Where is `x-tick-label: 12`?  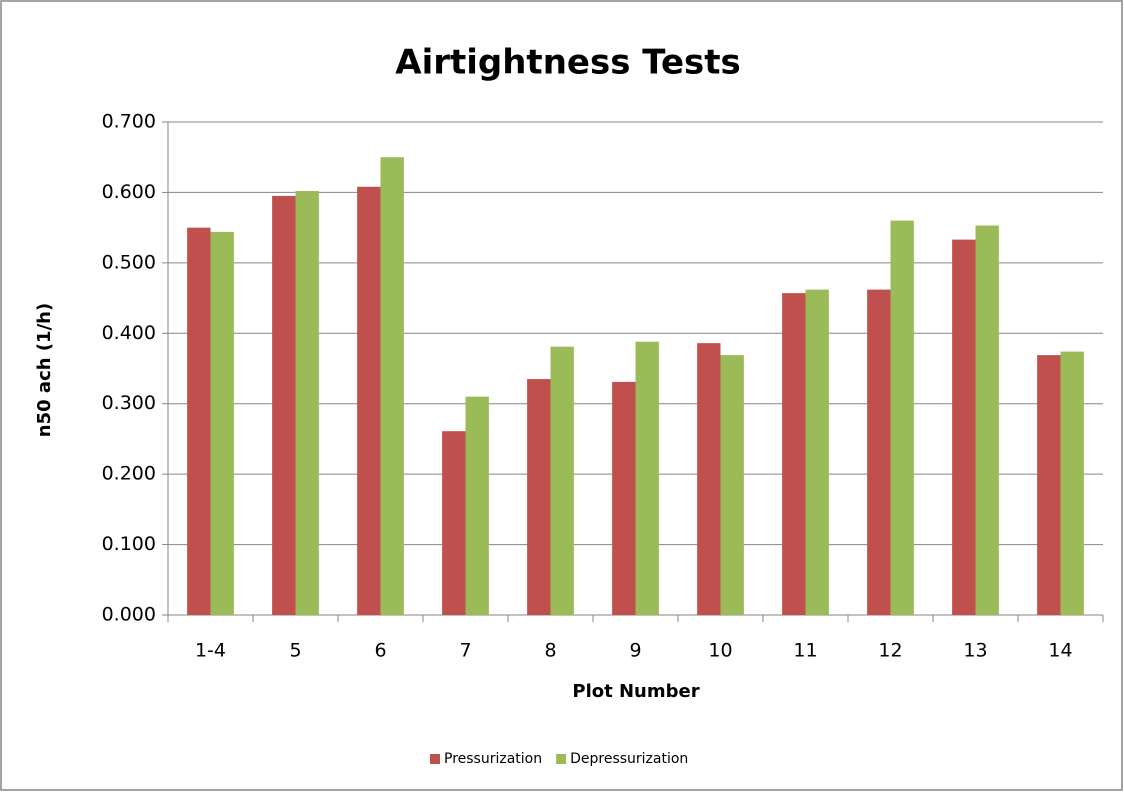 x-tick-label: 12 is located at coordinates (890, 651).